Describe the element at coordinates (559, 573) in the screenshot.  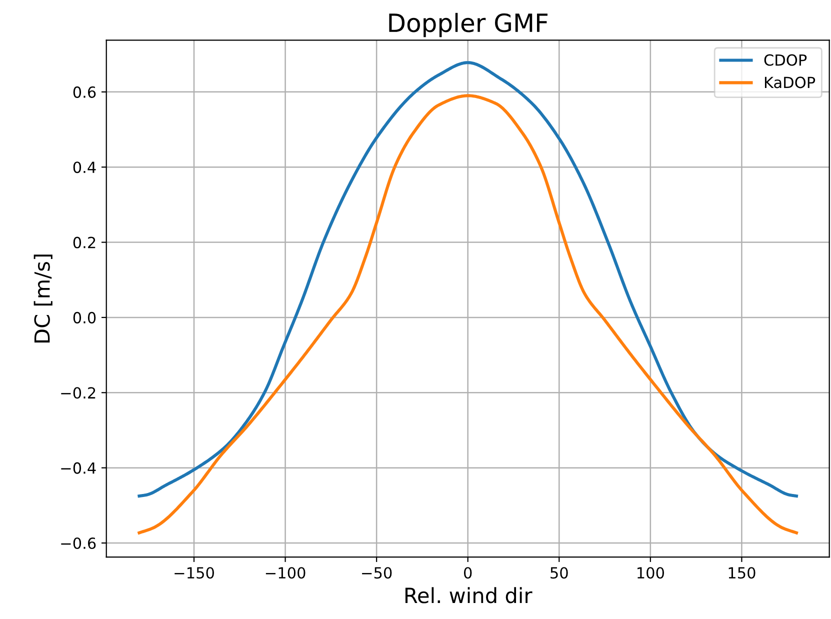
I see `x-tick-label: 50` at that location.